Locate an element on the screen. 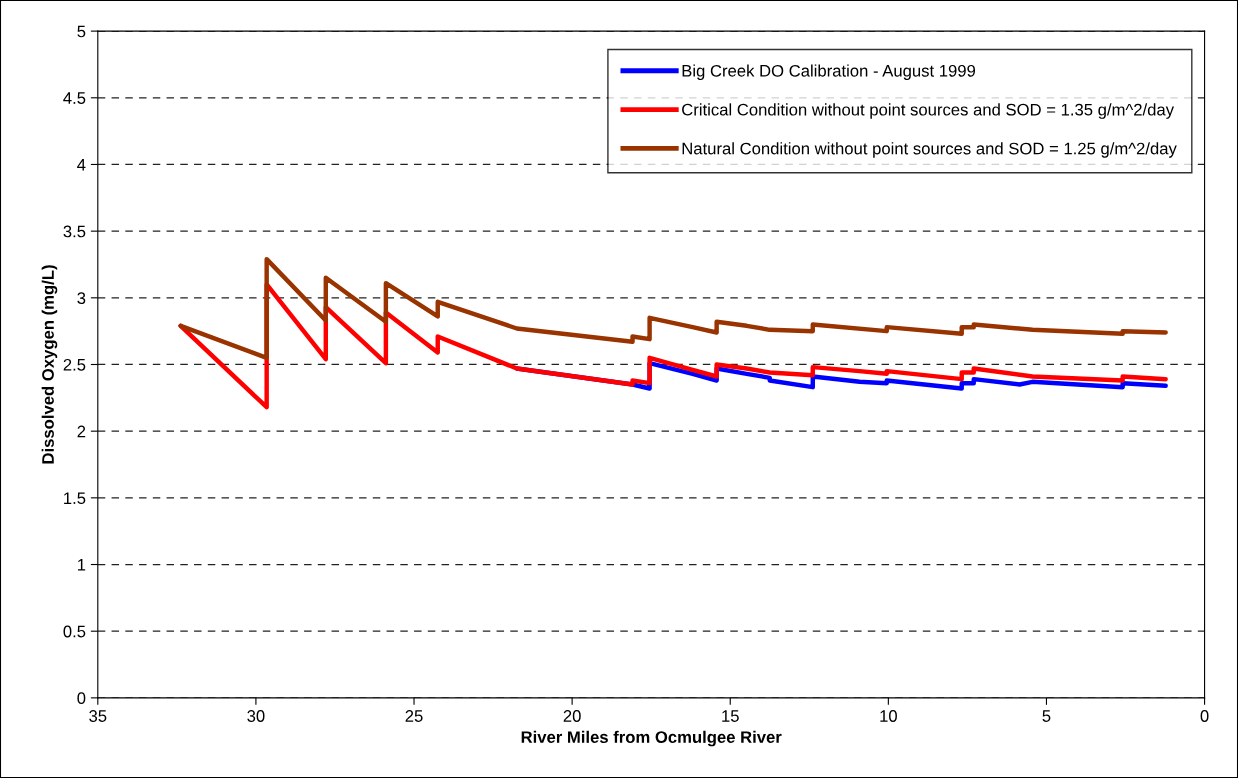  x-tick-label: 10 is located at coordinates (888, 716).